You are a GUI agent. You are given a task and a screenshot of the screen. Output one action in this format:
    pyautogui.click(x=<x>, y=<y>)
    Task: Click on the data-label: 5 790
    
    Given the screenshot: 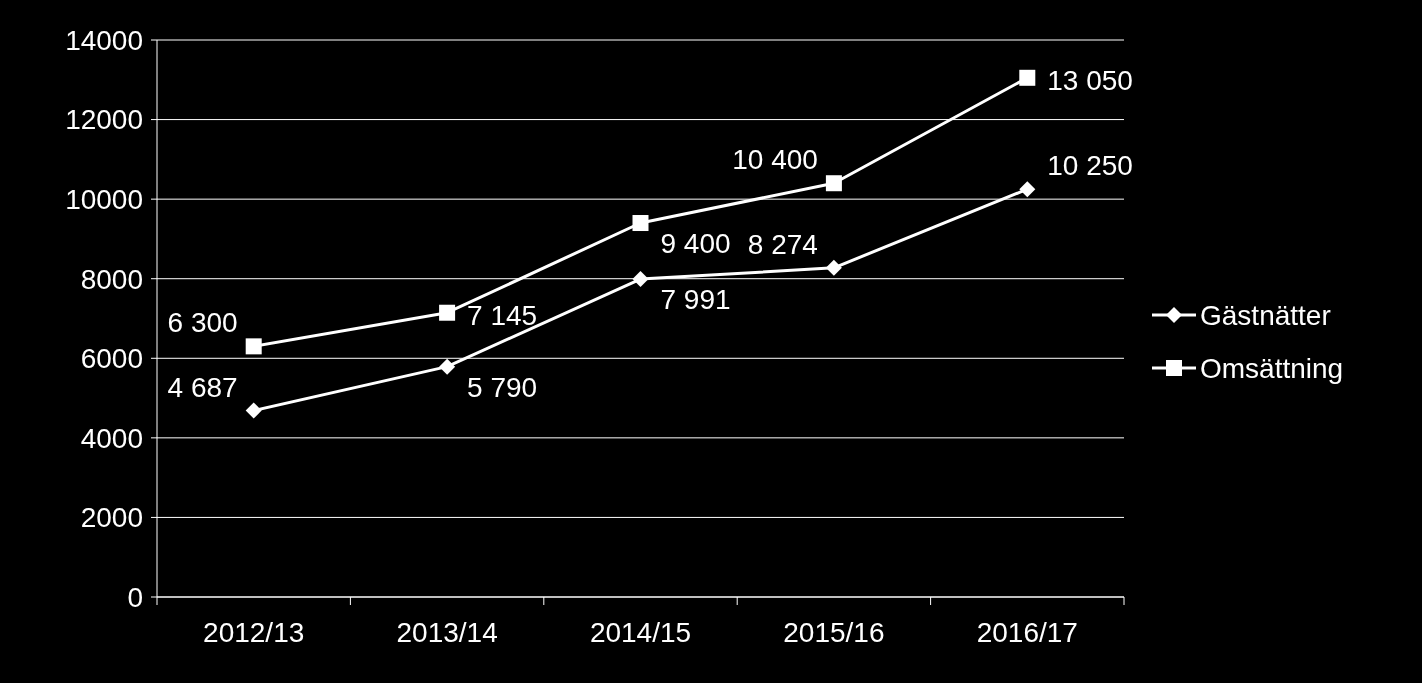 What is the action you would take?
    pyautogui.click(x=502, y=387)
    